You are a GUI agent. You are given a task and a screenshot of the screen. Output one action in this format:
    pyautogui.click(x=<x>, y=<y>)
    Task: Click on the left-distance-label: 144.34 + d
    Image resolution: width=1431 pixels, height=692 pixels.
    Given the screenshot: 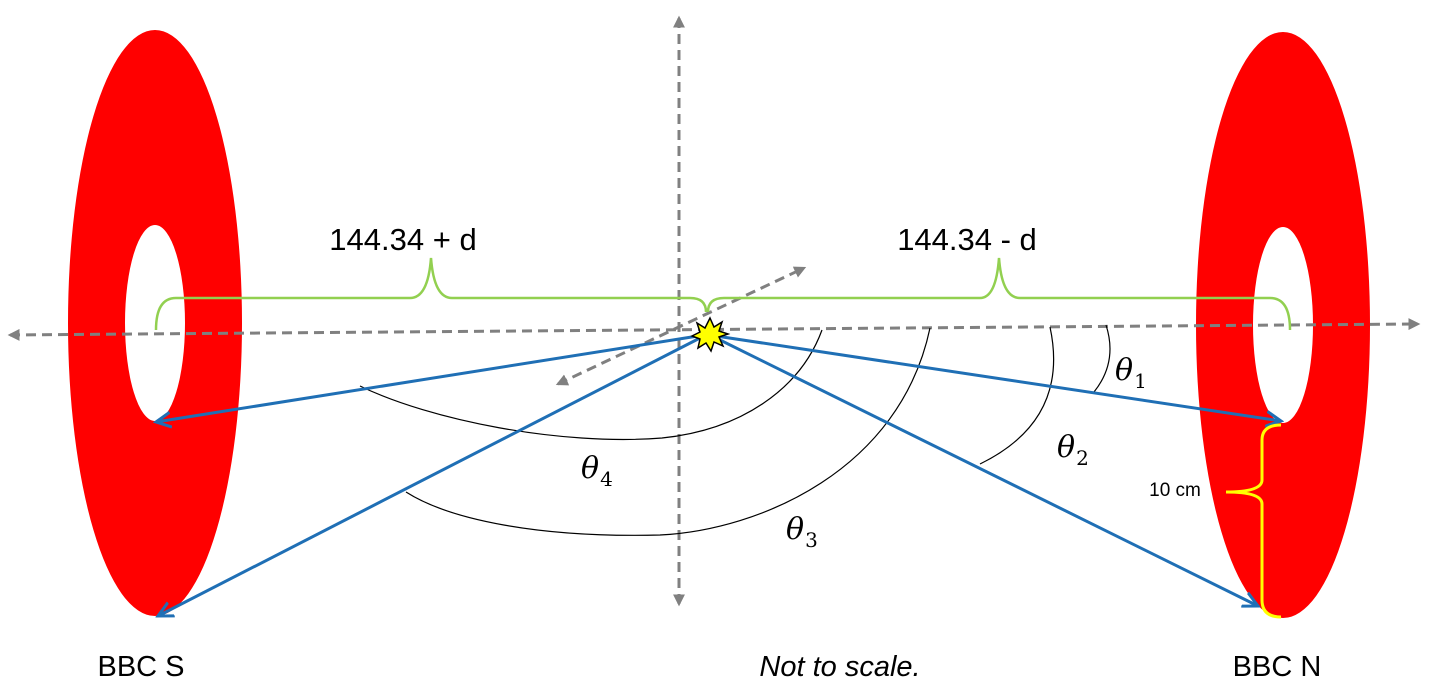 What is the action you would take?
    pyautogui.click(x=402, y=239)
    